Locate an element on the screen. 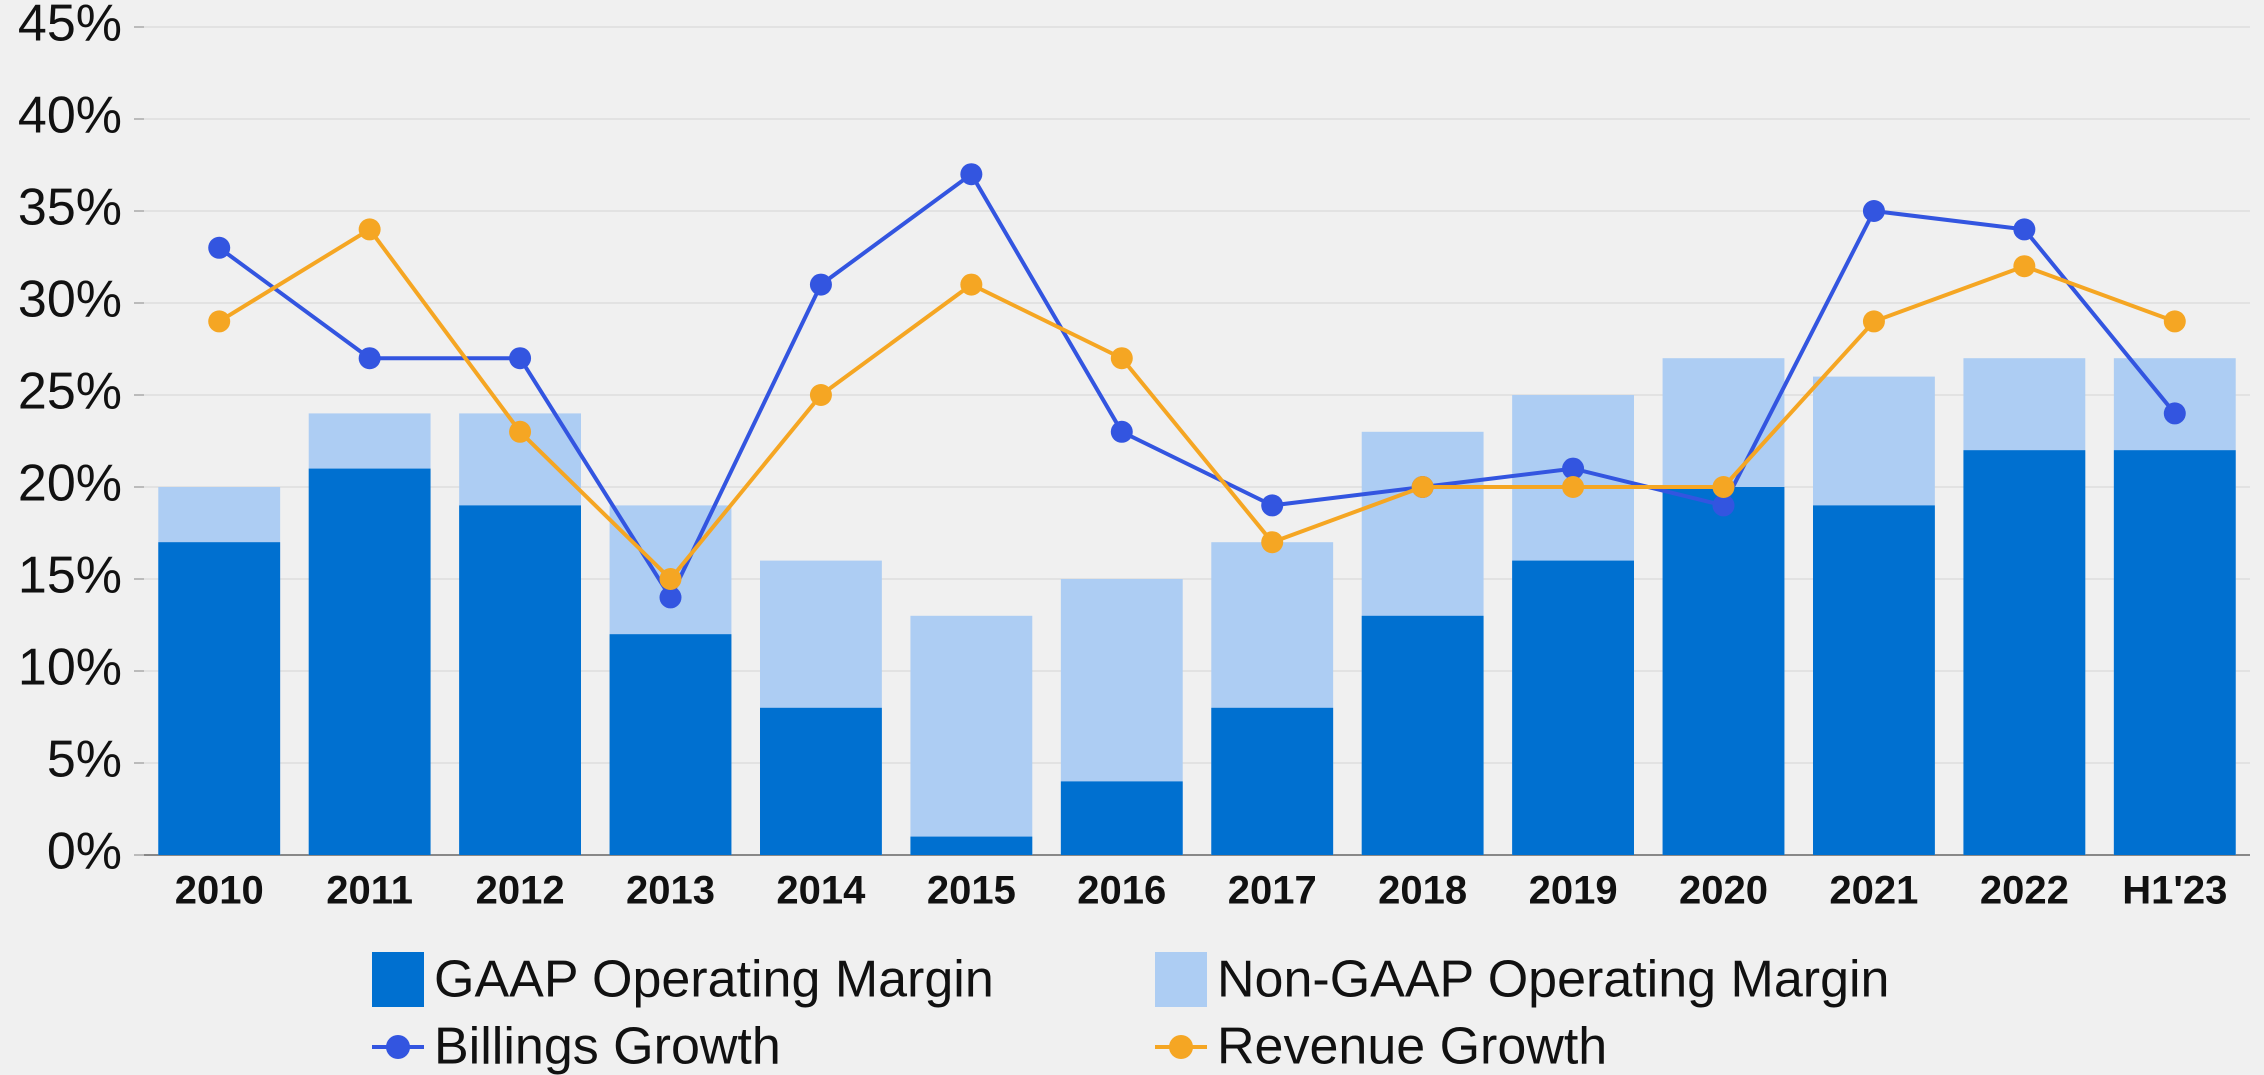 This screenshot has width=2264, height=1075. x-tick-label: 2018 is located at coordinates (1422, 891).